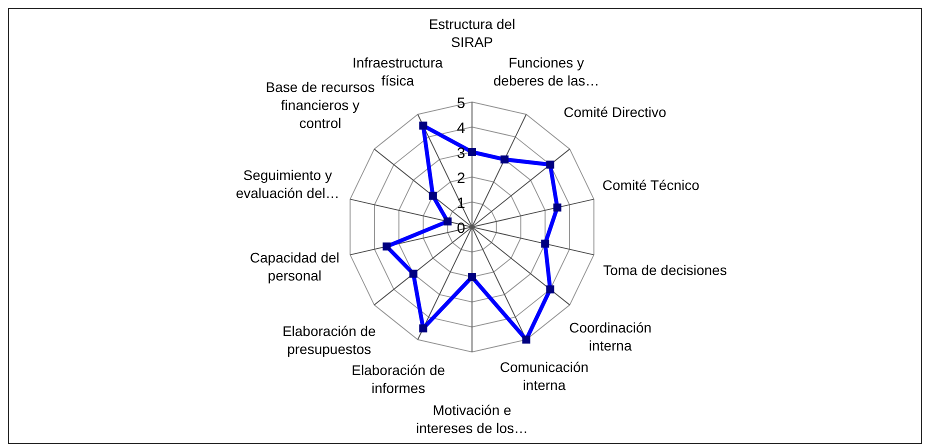 This screenshot has height=446, width=930. What do you see at coordinates (399, 379) in the screenshot?
I see `spoke-label: Elaboración de informes` at bounding box center [399, 379].